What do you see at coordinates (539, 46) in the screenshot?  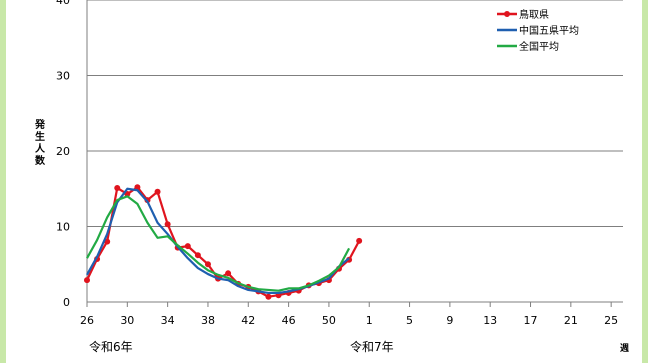 I see `legend-label: 全国平均` at bounding box center [539, 46].